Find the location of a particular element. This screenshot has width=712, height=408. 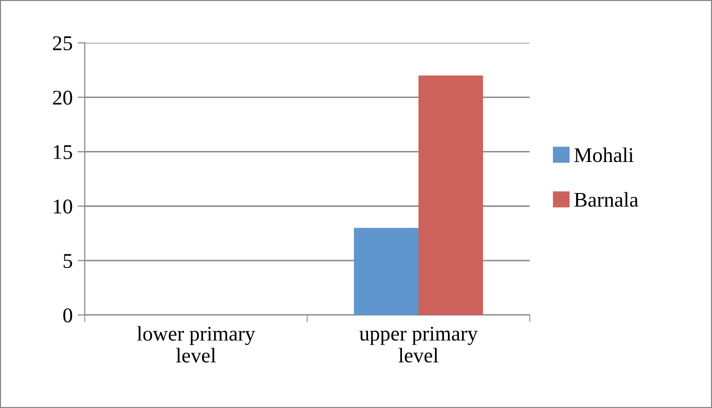

y-tick-label: 20 is located at coordinates (62, 97).